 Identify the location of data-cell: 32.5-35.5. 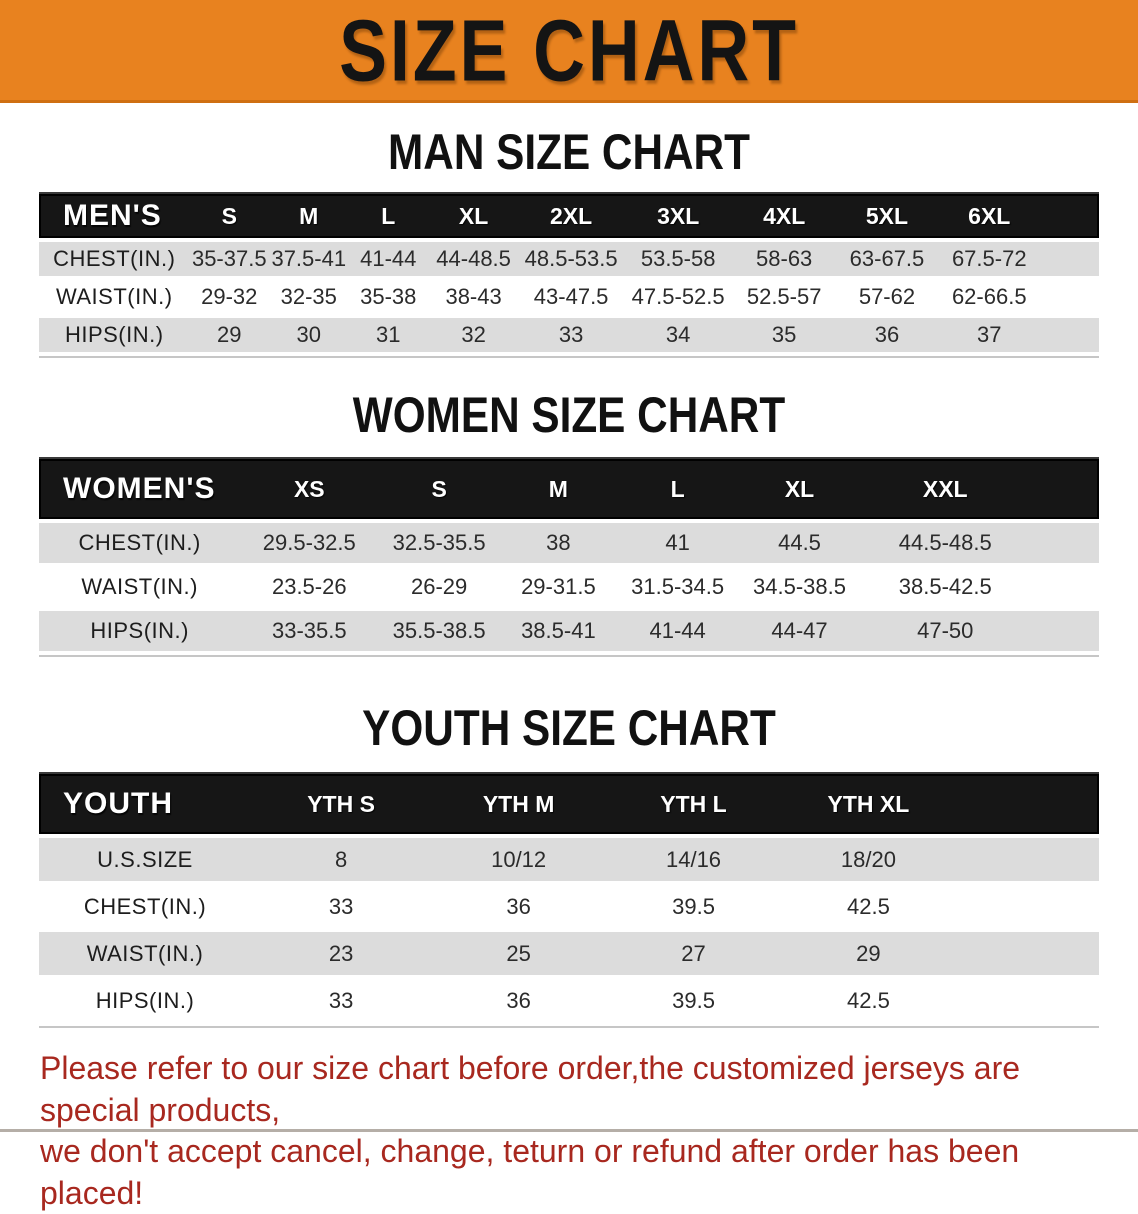
(439, 542).